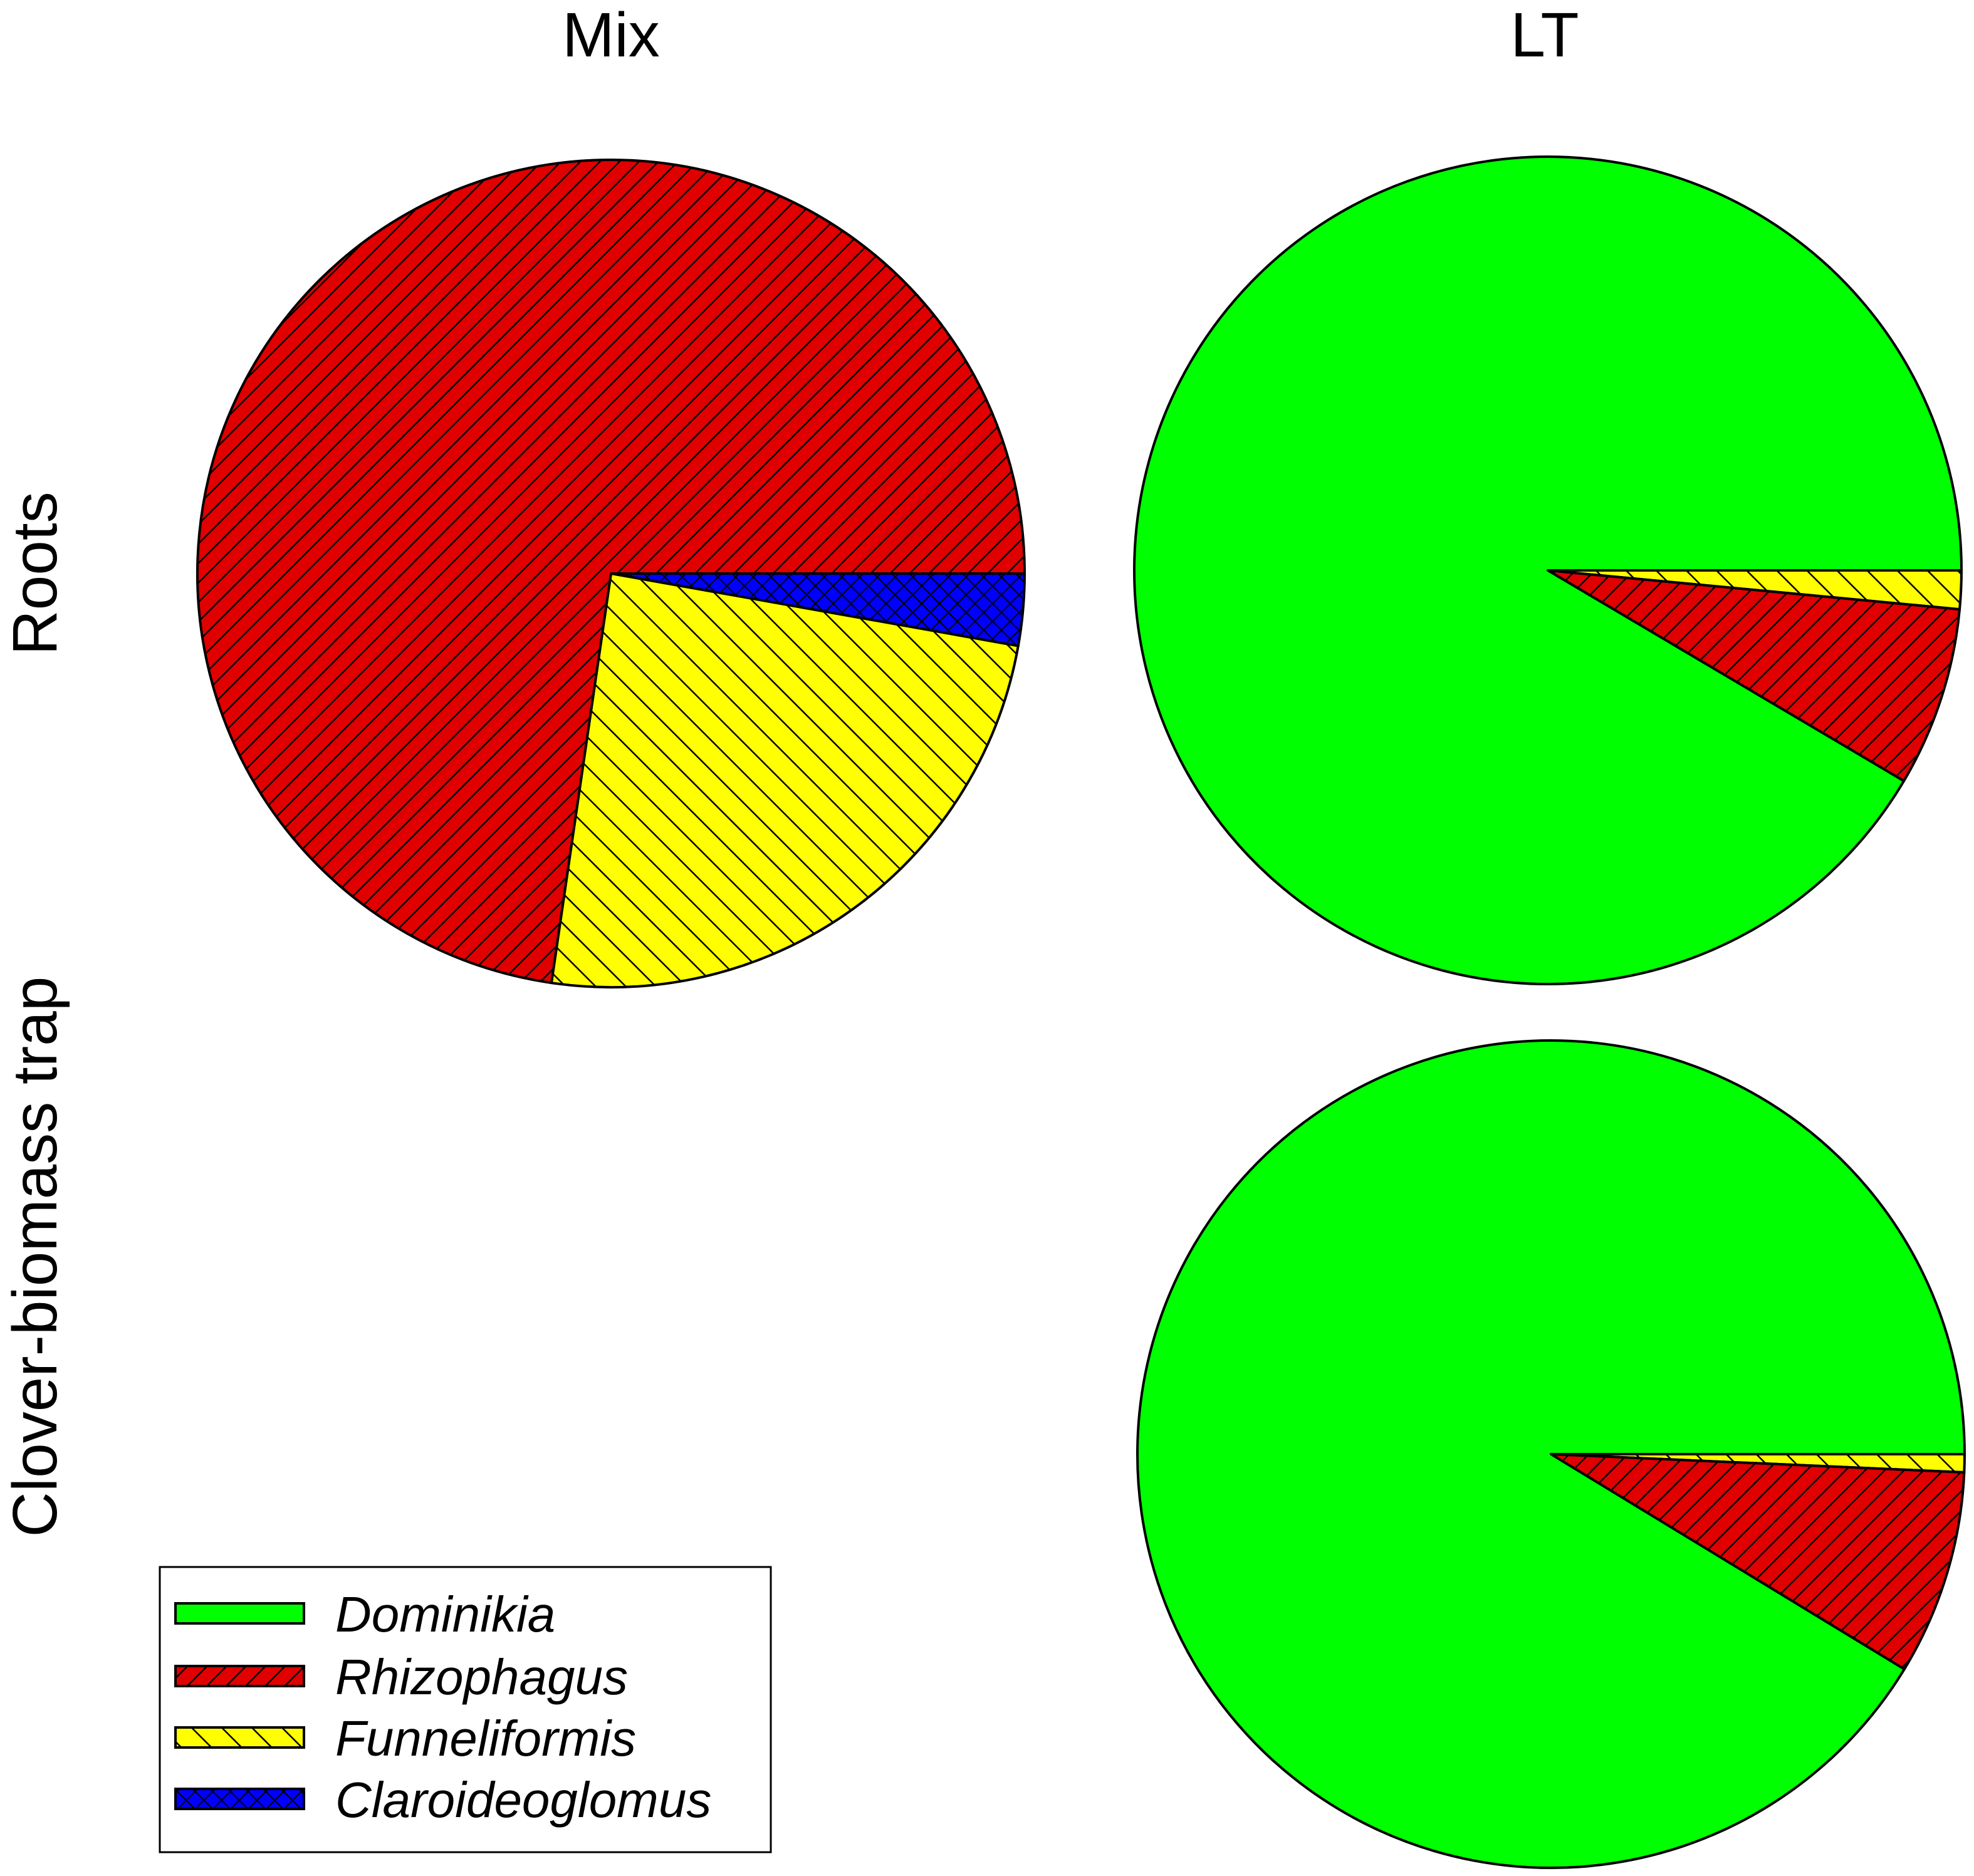 The image size is (1974, 1876). I want to click on legend-label-rhizophagus: Rhizophagus, so click(481, 1677).